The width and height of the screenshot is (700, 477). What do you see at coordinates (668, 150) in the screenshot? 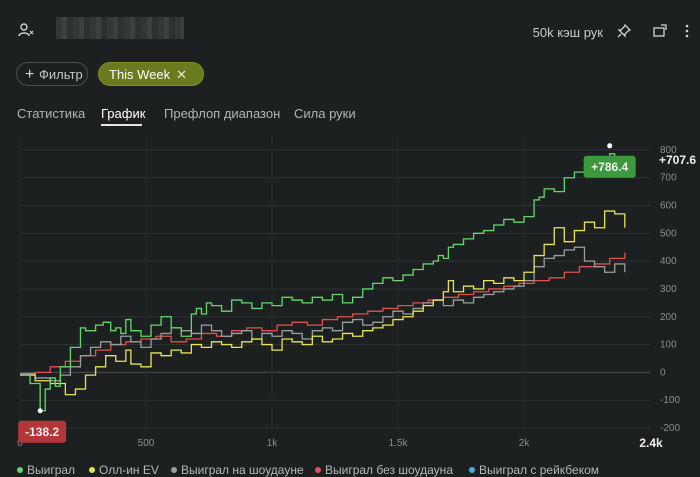
I see `y-tick-label: 800` at bounding box center [668, 150].